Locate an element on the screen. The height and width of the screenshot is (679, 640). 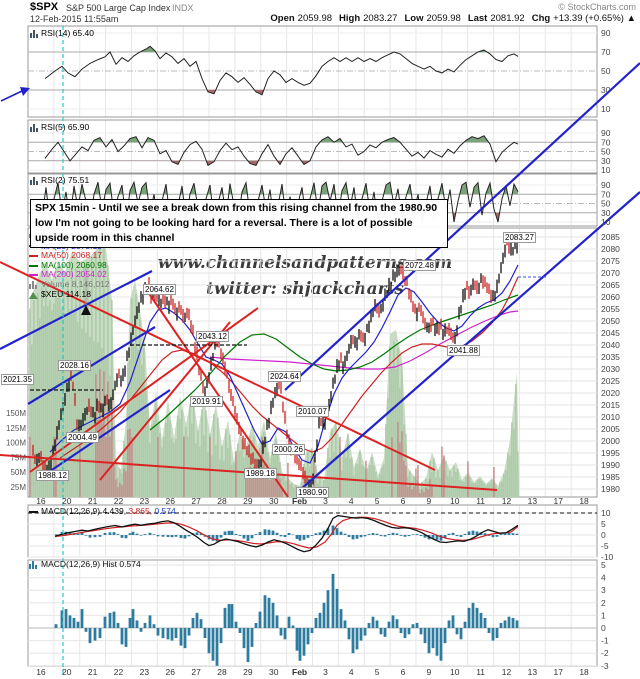
red-trendline is located at coordinates (165, 401).